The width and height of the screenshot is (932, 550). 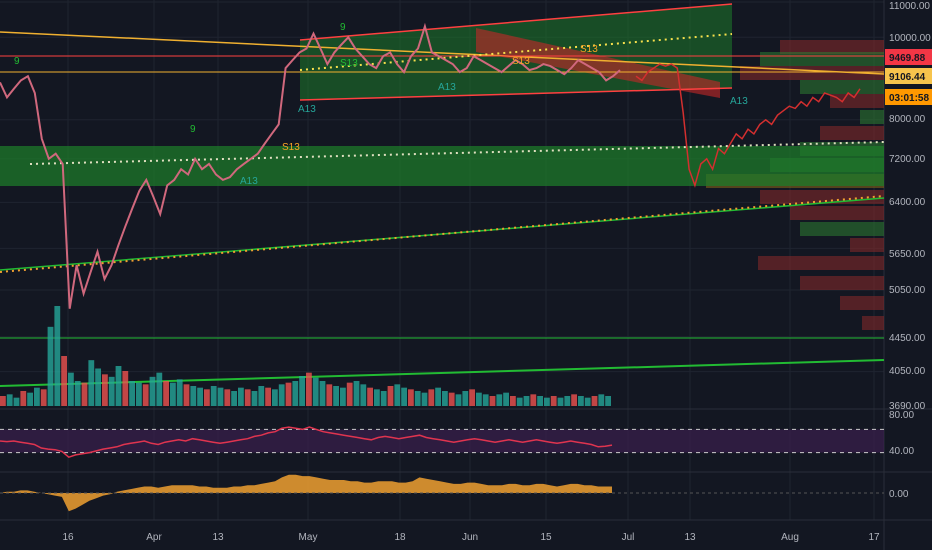 I want to click on volume-bars, so click(x=305, y=356).